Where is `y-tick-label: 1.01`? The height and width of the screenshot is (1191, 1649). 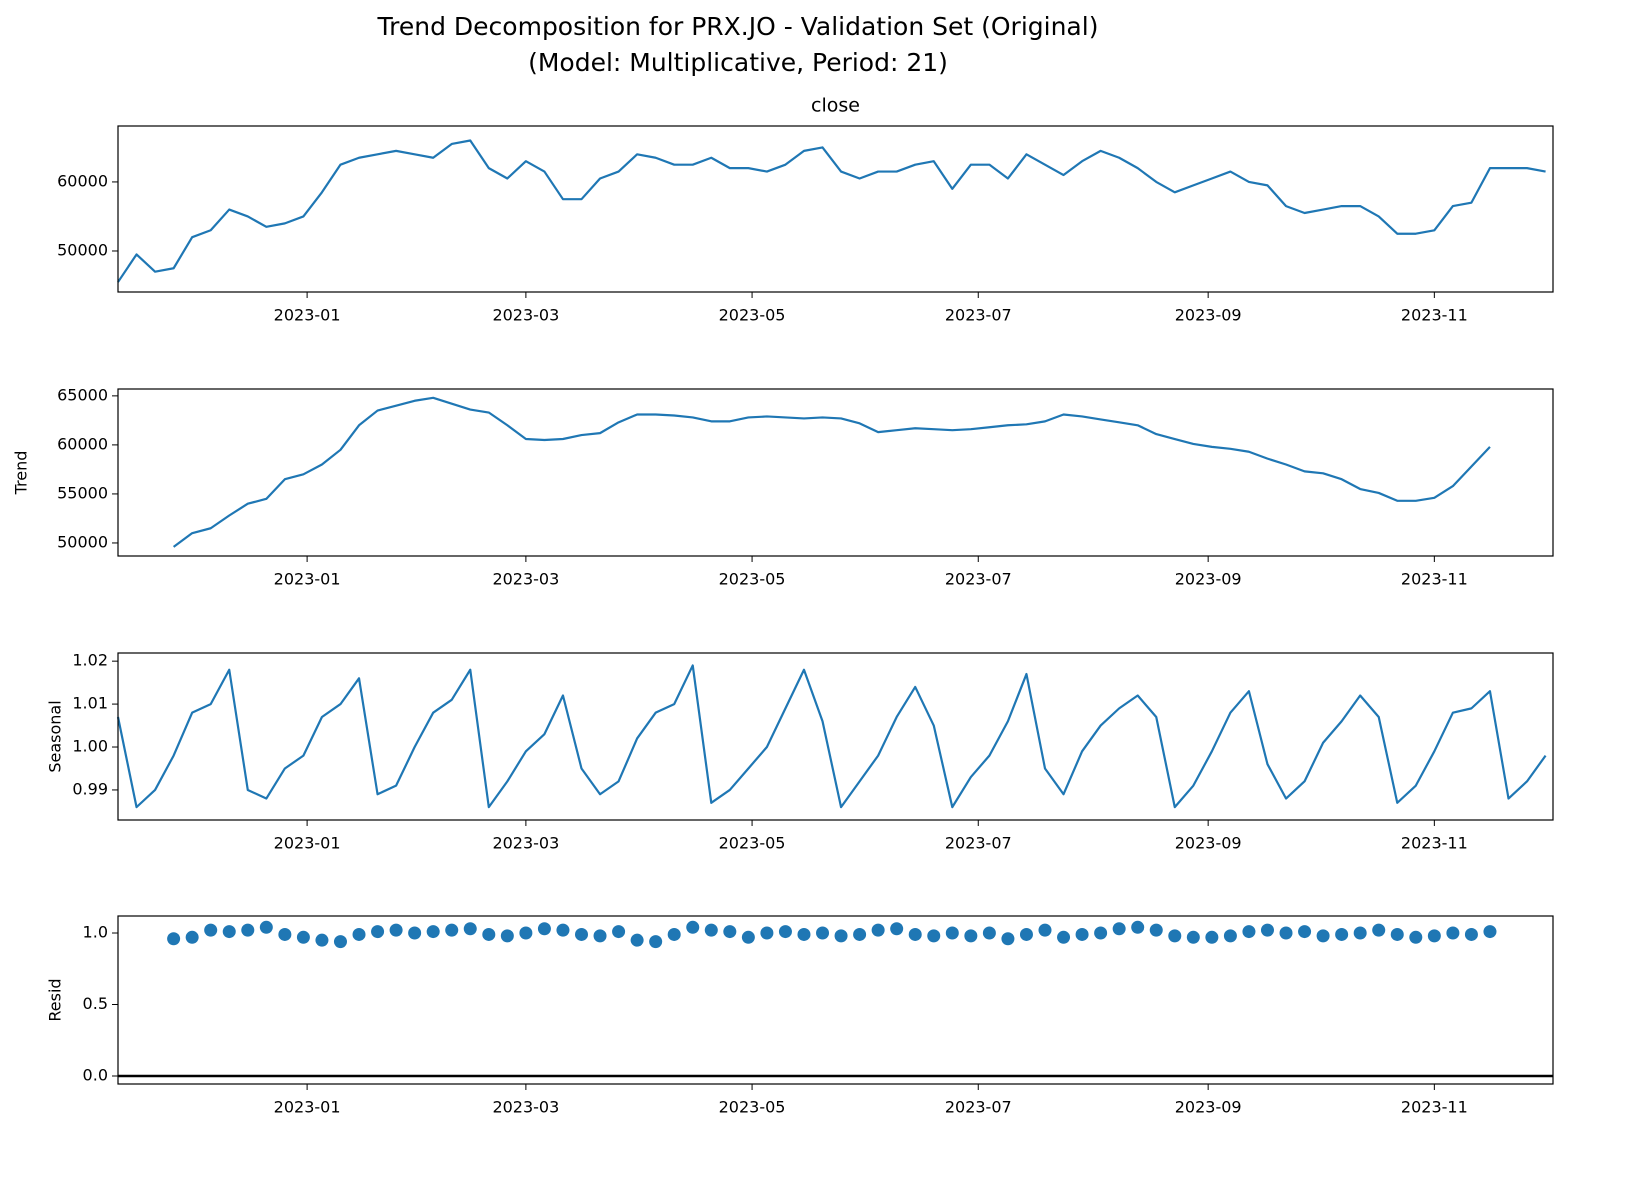
y-tick-label: 1.01 is located at coordinates (90, 703).